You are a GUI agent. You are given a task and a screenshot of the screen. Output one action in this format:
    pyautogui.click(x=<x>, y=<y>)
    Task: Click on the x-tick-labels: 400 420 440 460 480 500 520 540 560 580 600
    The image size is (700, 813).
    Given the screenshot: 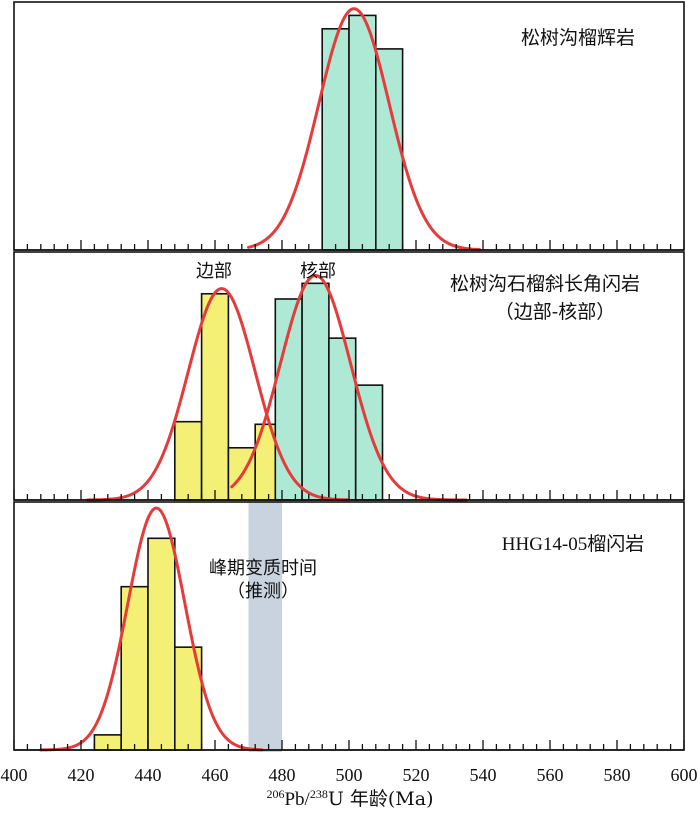 What is the action you would take?
    pyautogui.click(x=349, y=775)
    